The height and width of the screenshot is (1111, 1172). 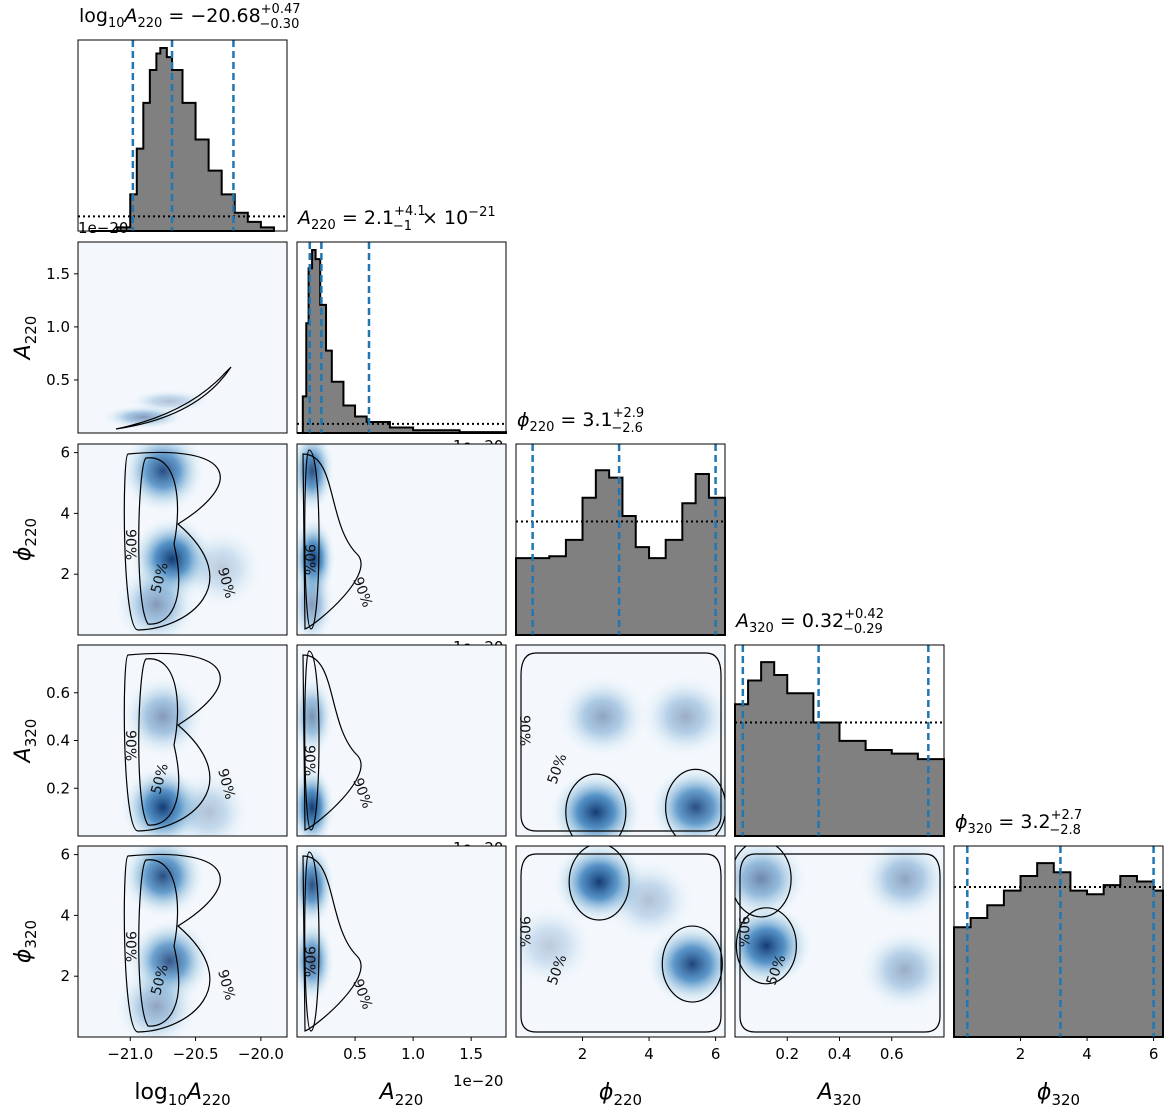 I want to click on ytick-label-A320: 0.6, so click(x=58, y=693).